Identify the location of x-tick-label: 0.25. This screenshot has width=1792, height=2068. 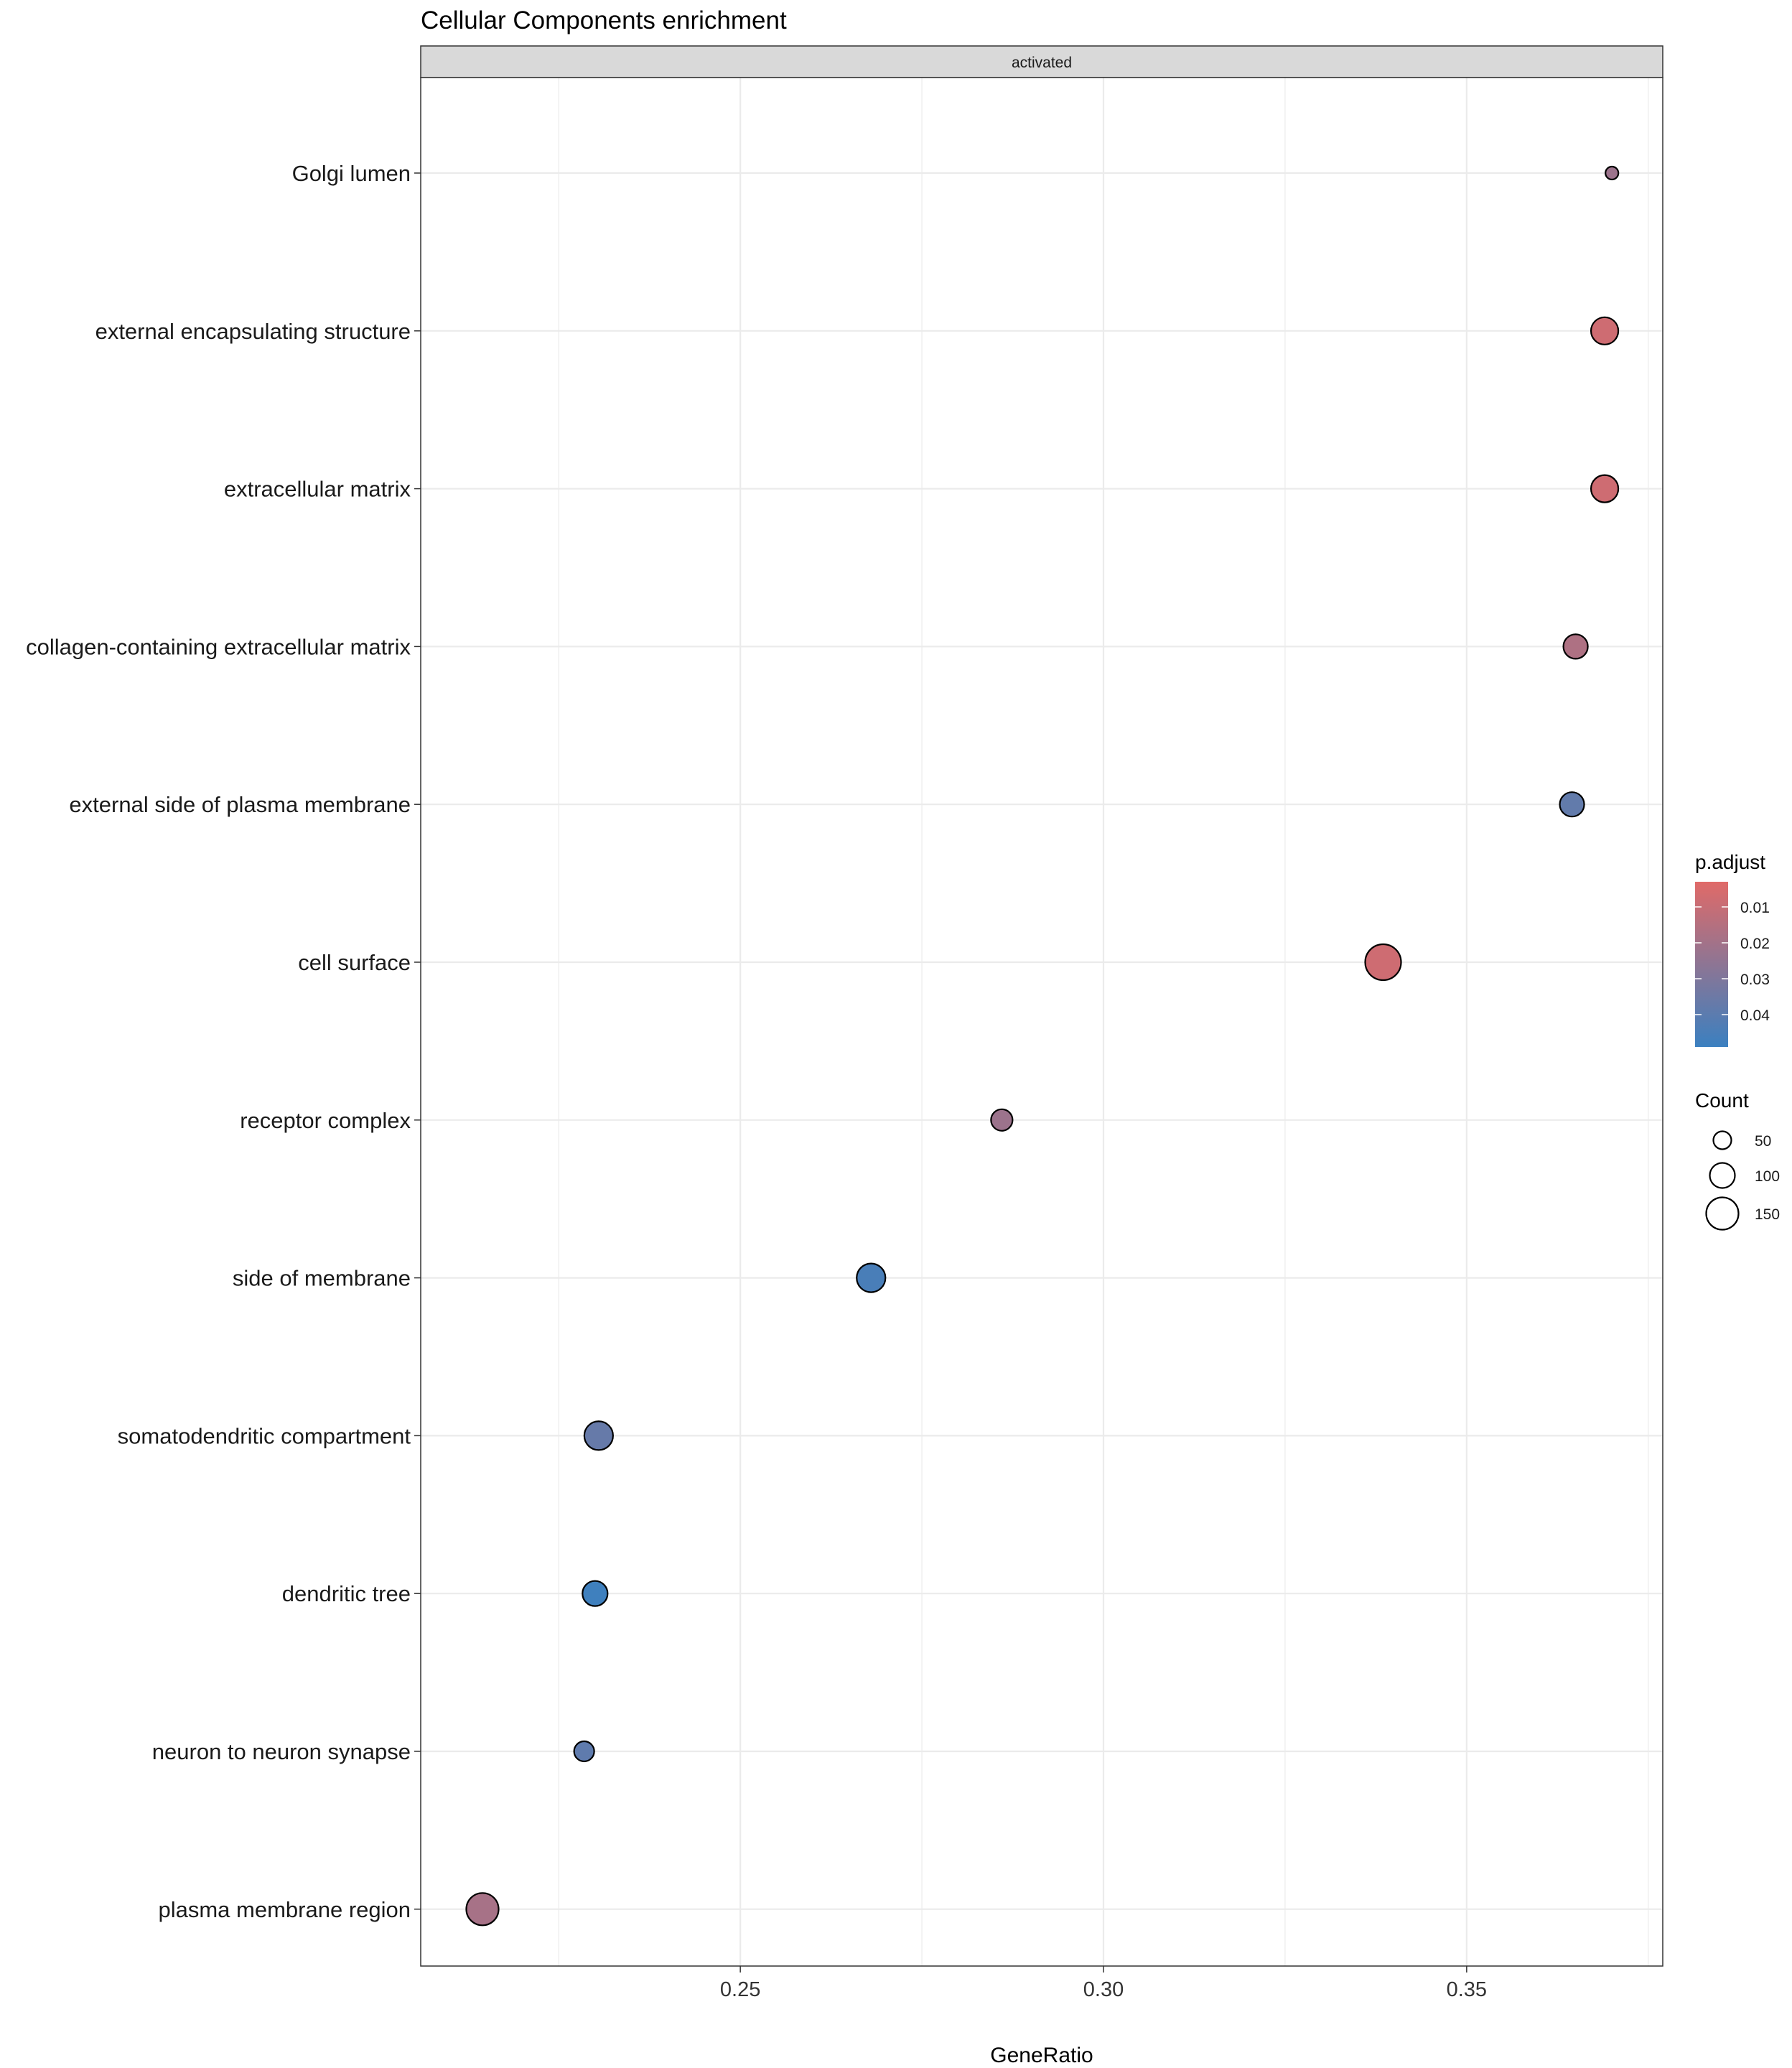
(740, 1990).